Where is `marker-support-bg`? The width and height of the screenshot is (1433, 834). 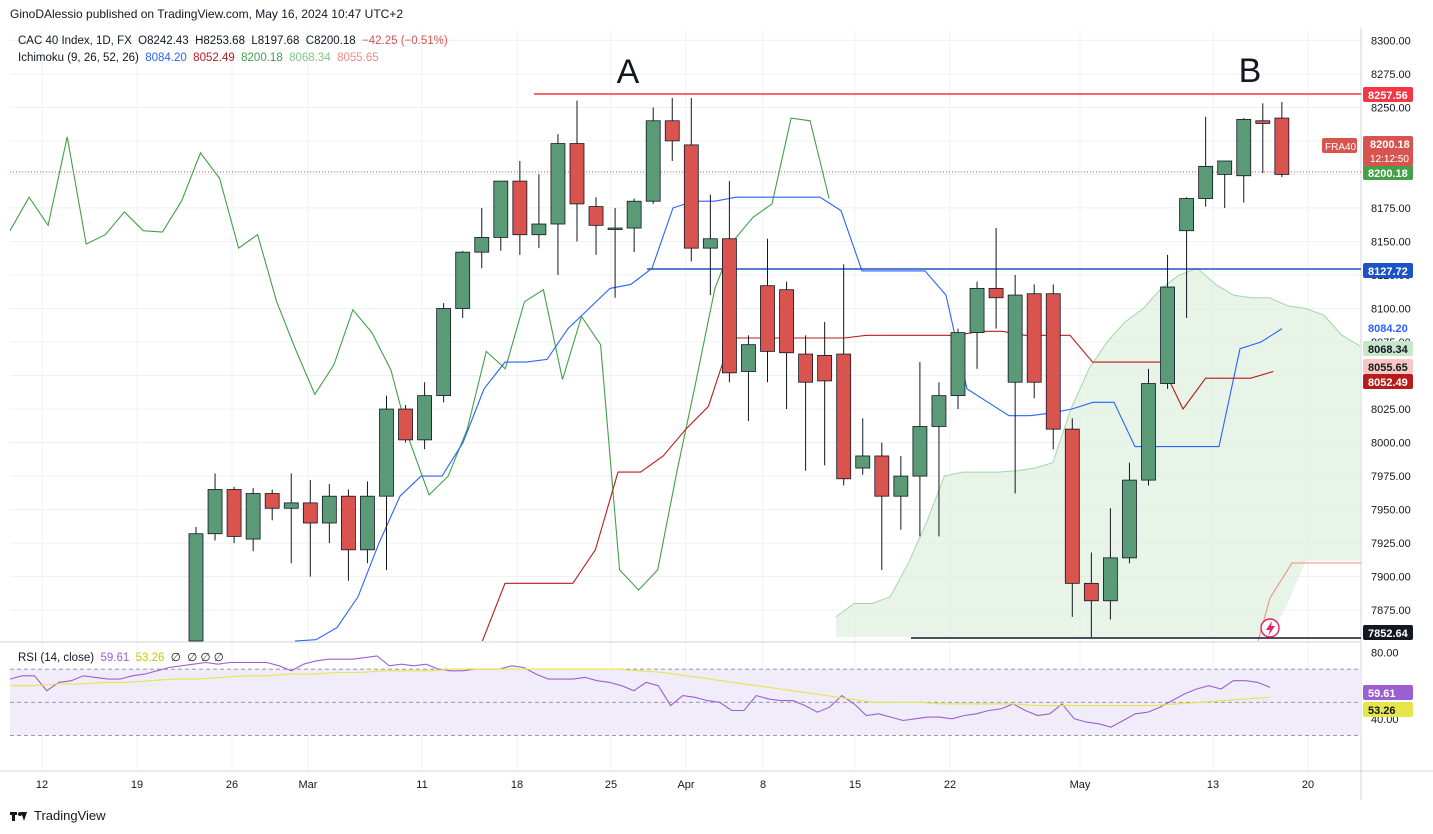 marker-support-bg is located at coordinates (1388, 270).